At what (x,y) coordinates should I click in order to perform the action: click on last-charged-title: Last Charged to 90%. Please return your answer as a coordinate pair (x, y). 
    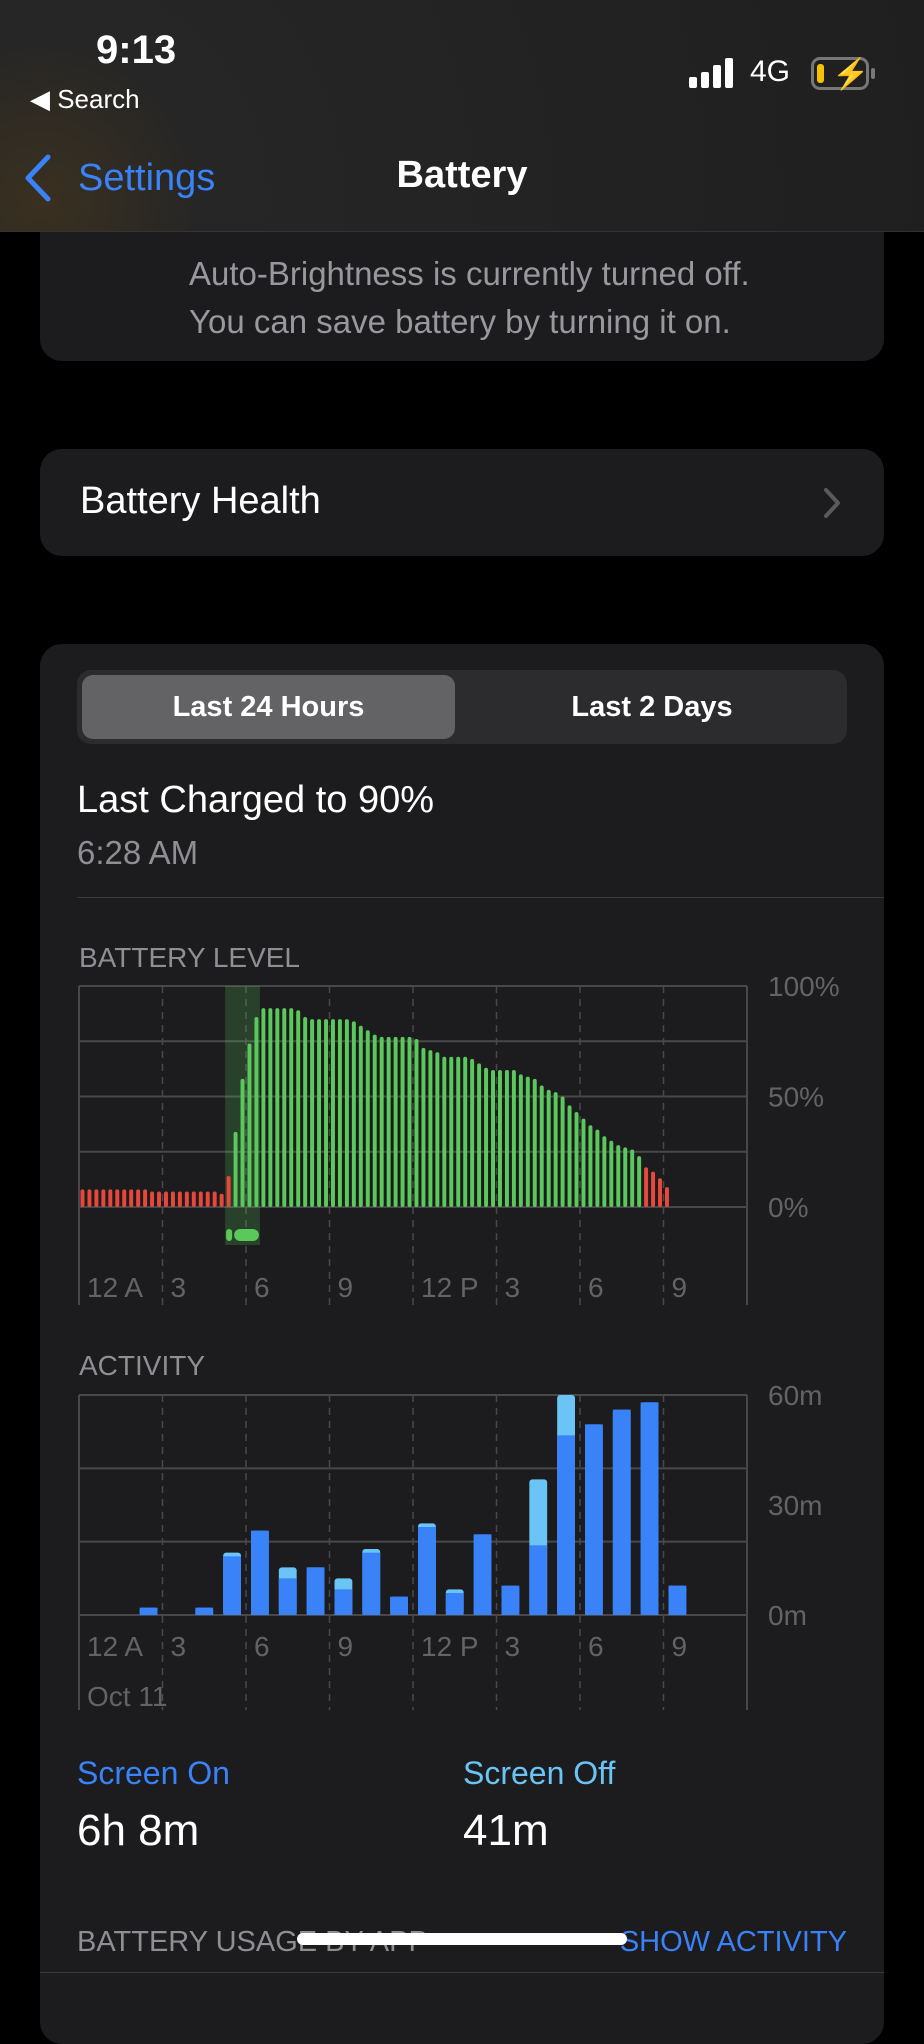
    Looking at the image, I should click on (256, 800).